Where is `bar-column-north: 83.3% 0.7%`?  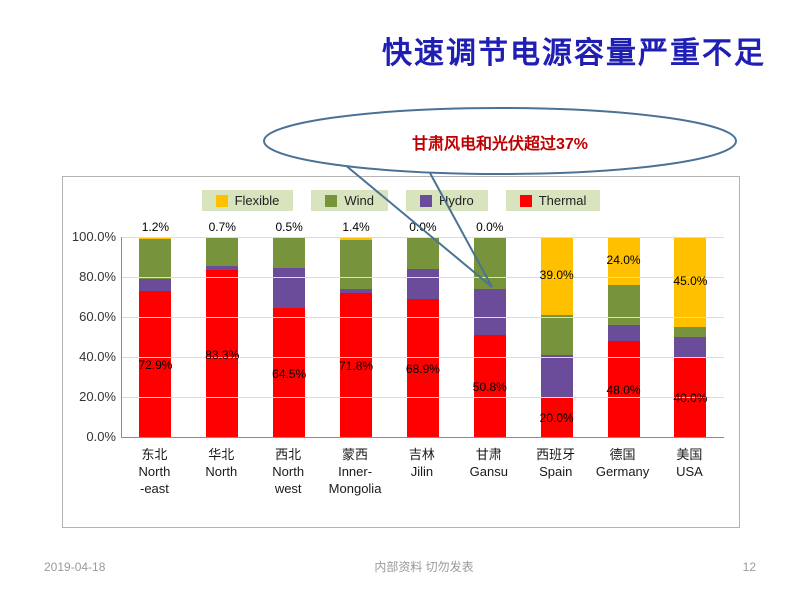 bar-column-north: 83.3% 0.7% is located at coordinates (222, 328).